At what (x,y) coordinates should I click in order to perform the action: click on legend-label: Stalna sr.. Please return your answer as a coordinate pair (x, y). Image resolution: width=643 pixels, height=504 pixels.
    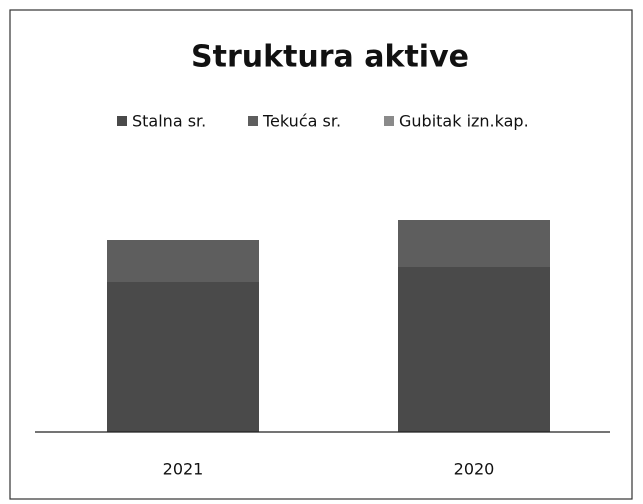
    Looking at the image, I should click on (169, 121).